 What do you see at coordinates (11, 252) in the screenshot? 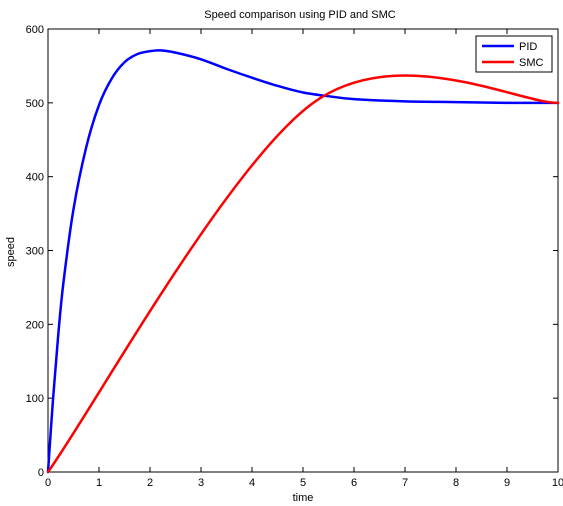
I see `y-axis-label: speed` at bounding box center [11, 252].